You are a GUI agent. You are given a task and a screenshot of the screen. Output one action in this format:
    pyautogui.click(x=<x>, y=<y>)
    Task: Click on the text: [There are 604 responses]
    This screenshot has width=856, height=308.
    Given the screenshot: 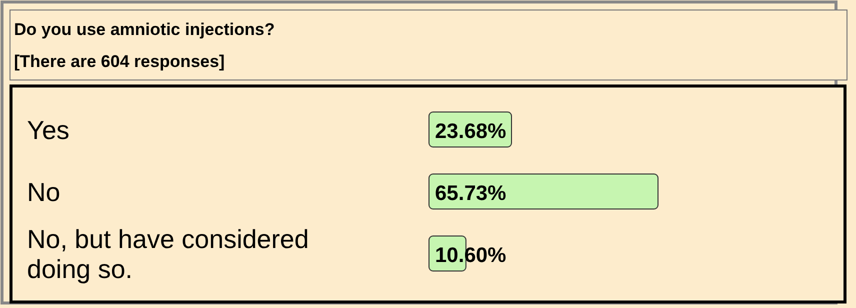 What is the action you would take?
    pyautogui.click(x=119, y=61)
    